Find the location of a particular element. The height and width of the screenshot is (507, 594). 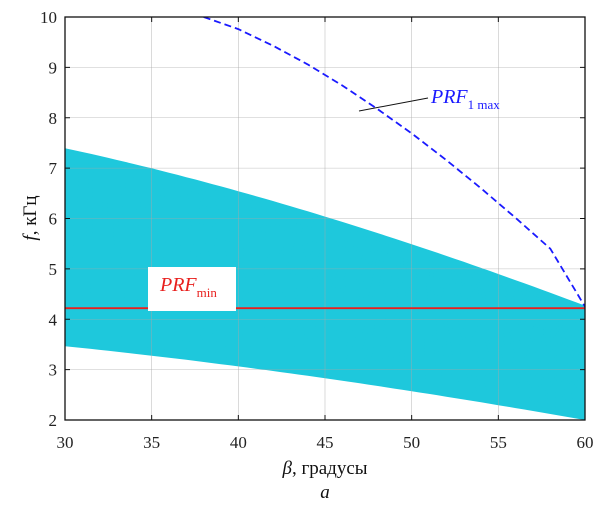

prf1max-label-main: PRF is located at coordinates (449, 97).